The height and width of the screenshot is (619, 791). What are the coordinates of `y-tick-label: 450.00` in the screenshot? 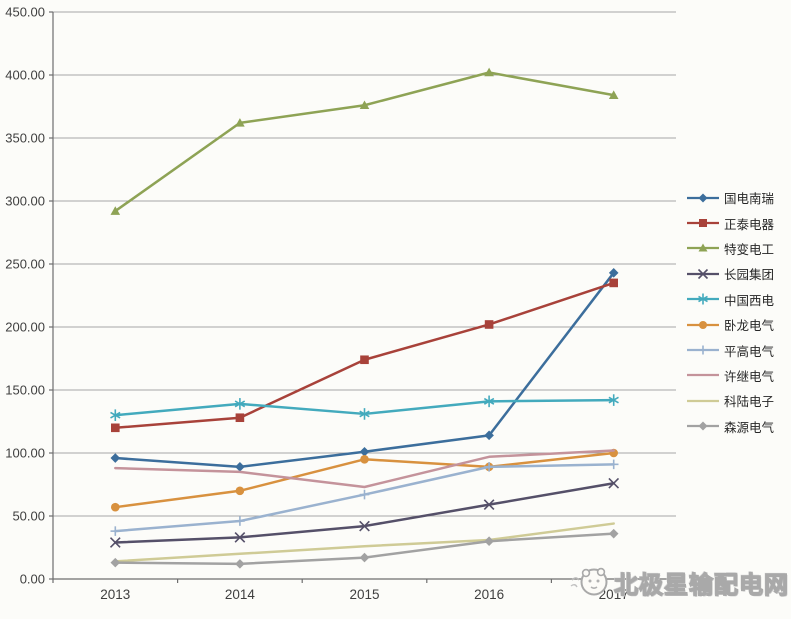 It's located at (25, 12).